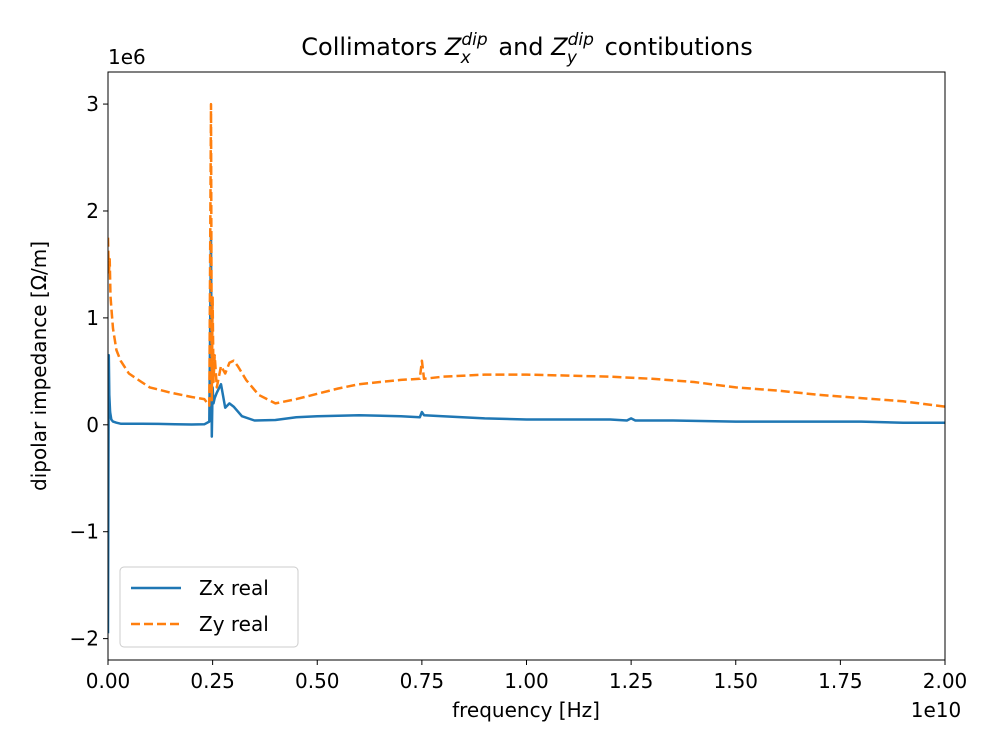 This screenshot has width=1000, height=750. I want to click on y-tick-label: −2, so click(84, 639).